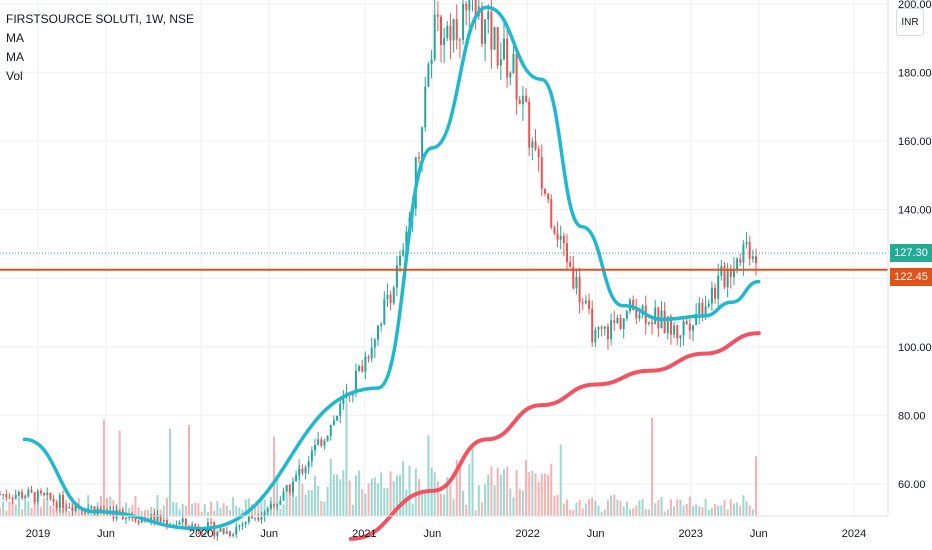 The height and width of the screenshot is (550, 932). What do you see at coordinates (912, 485) in the screenshot?
I see `price-tick-label: 60.00` at bounding box center [912, 485].